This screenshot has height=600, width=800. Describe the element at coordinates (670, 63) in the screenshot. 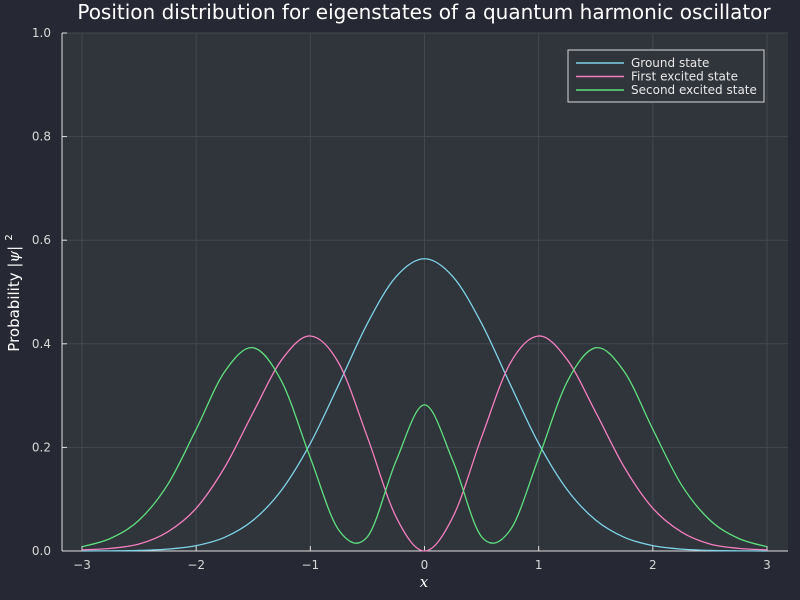

I see `legend-label-1: Ground state` at that location.